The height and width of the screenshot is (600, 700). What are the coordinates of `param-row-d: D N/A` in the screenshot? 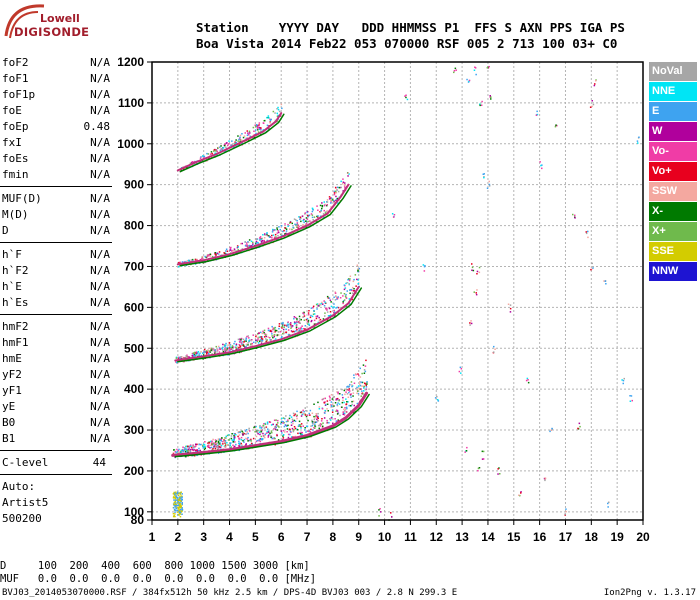 It's located at (56, 231).